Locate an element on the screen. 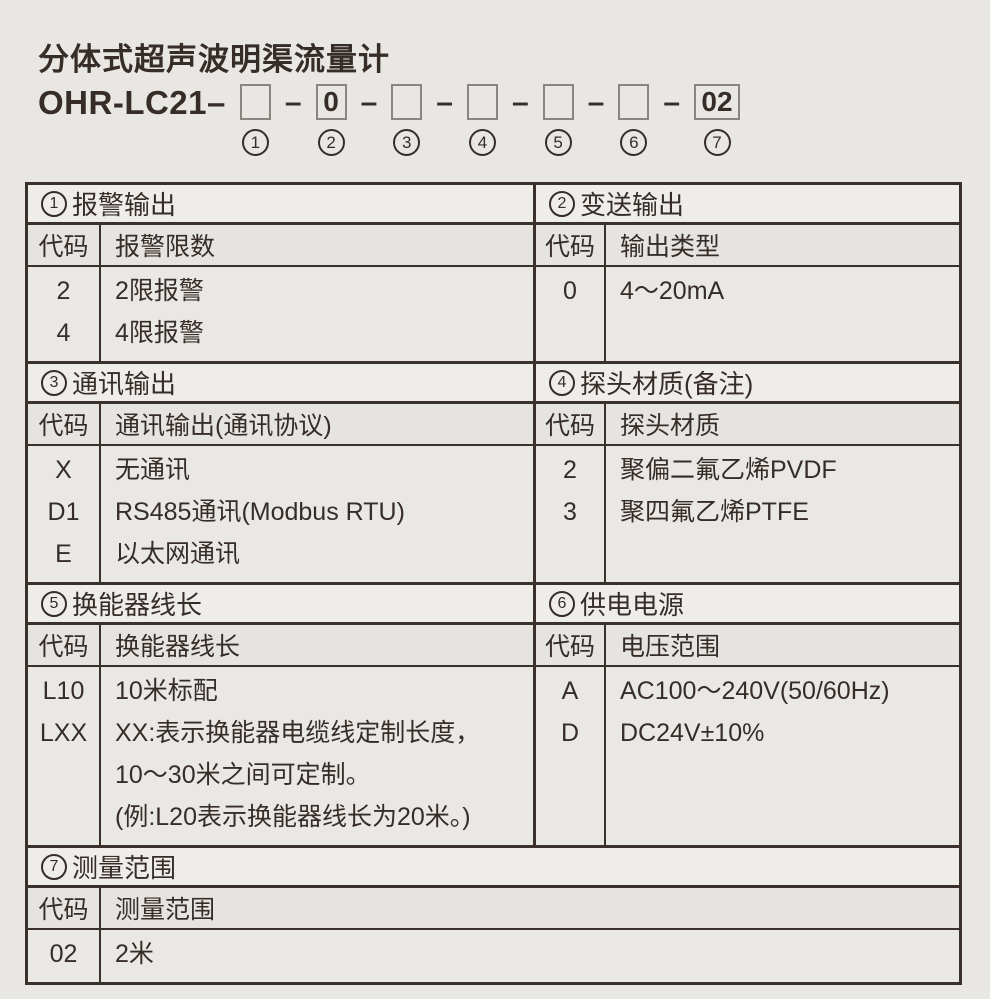  section-title: 3 通讯输出 is located at coordinates (280, 384).